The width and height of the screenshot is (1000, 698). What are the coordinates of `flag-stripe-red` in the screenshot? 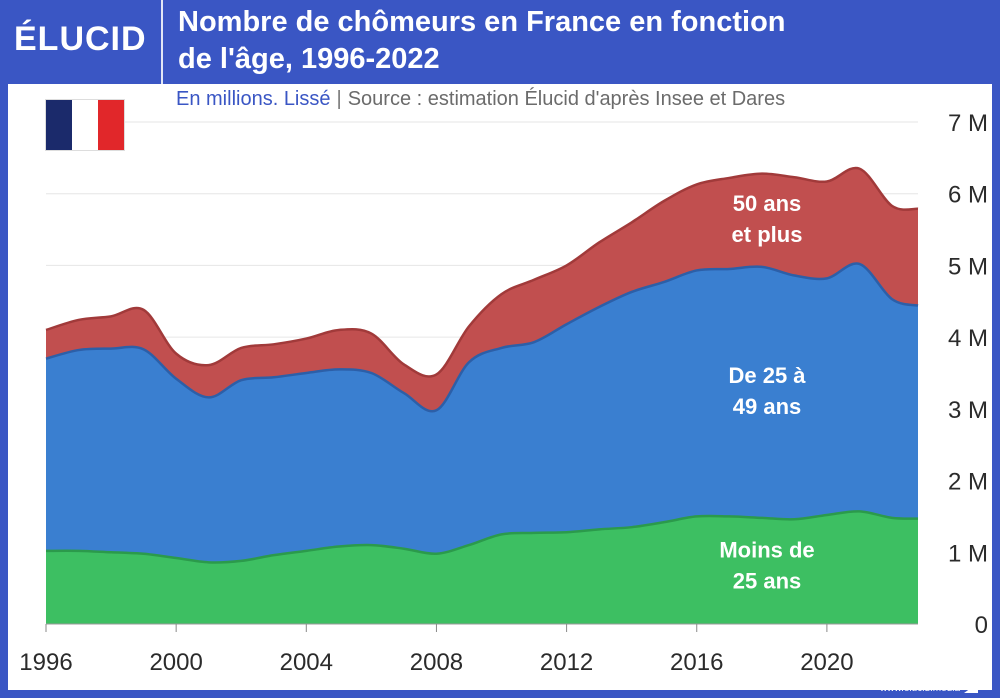 It's located at (111, 125).